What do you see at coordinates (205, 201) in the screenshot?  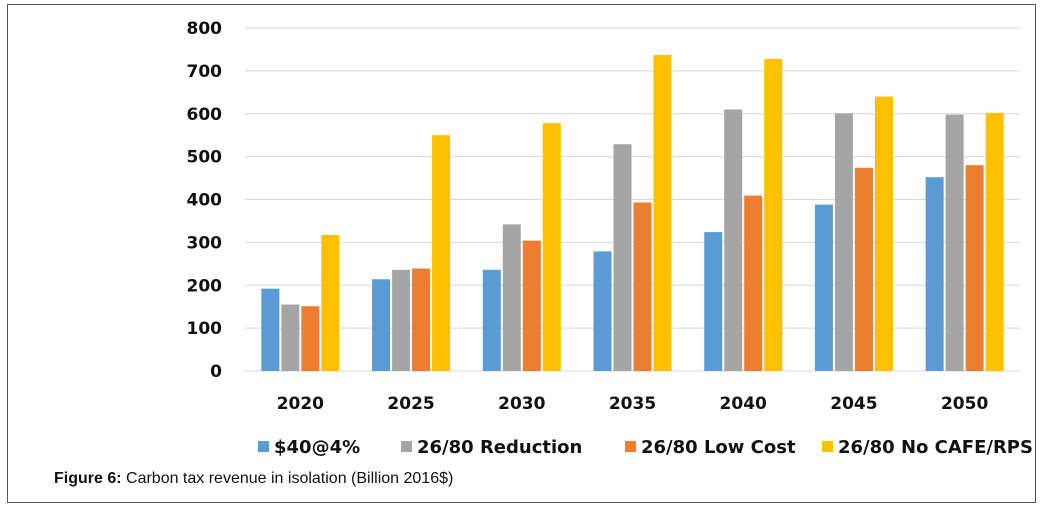 I see `y-tick-label: 400` at bounding box center [205, 201].